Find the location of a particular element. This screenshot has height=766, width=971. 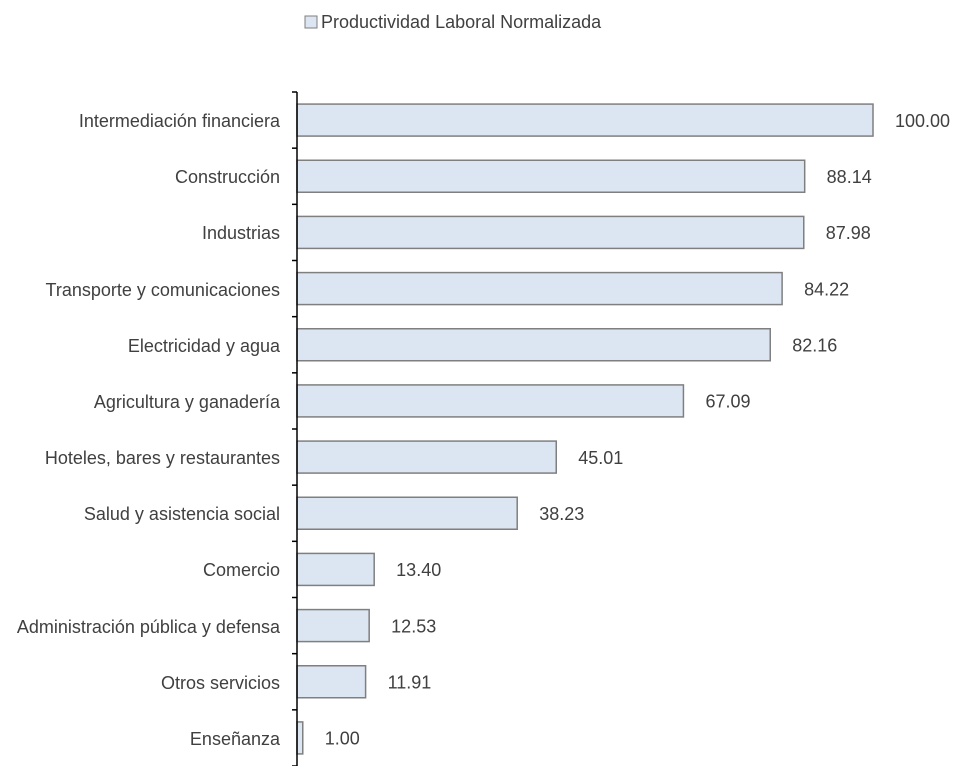

value-label: 87.98 is located at coordinates (848, 233).